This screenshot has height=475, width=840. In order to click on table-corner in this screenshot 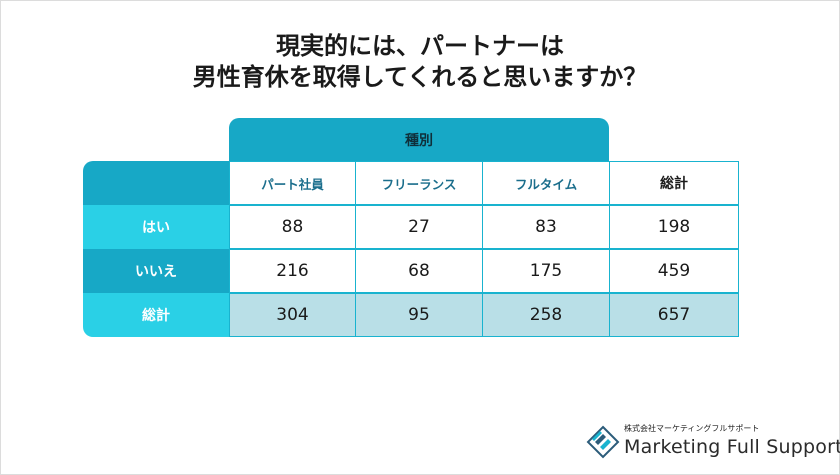, I will do `click(156, 183)`.